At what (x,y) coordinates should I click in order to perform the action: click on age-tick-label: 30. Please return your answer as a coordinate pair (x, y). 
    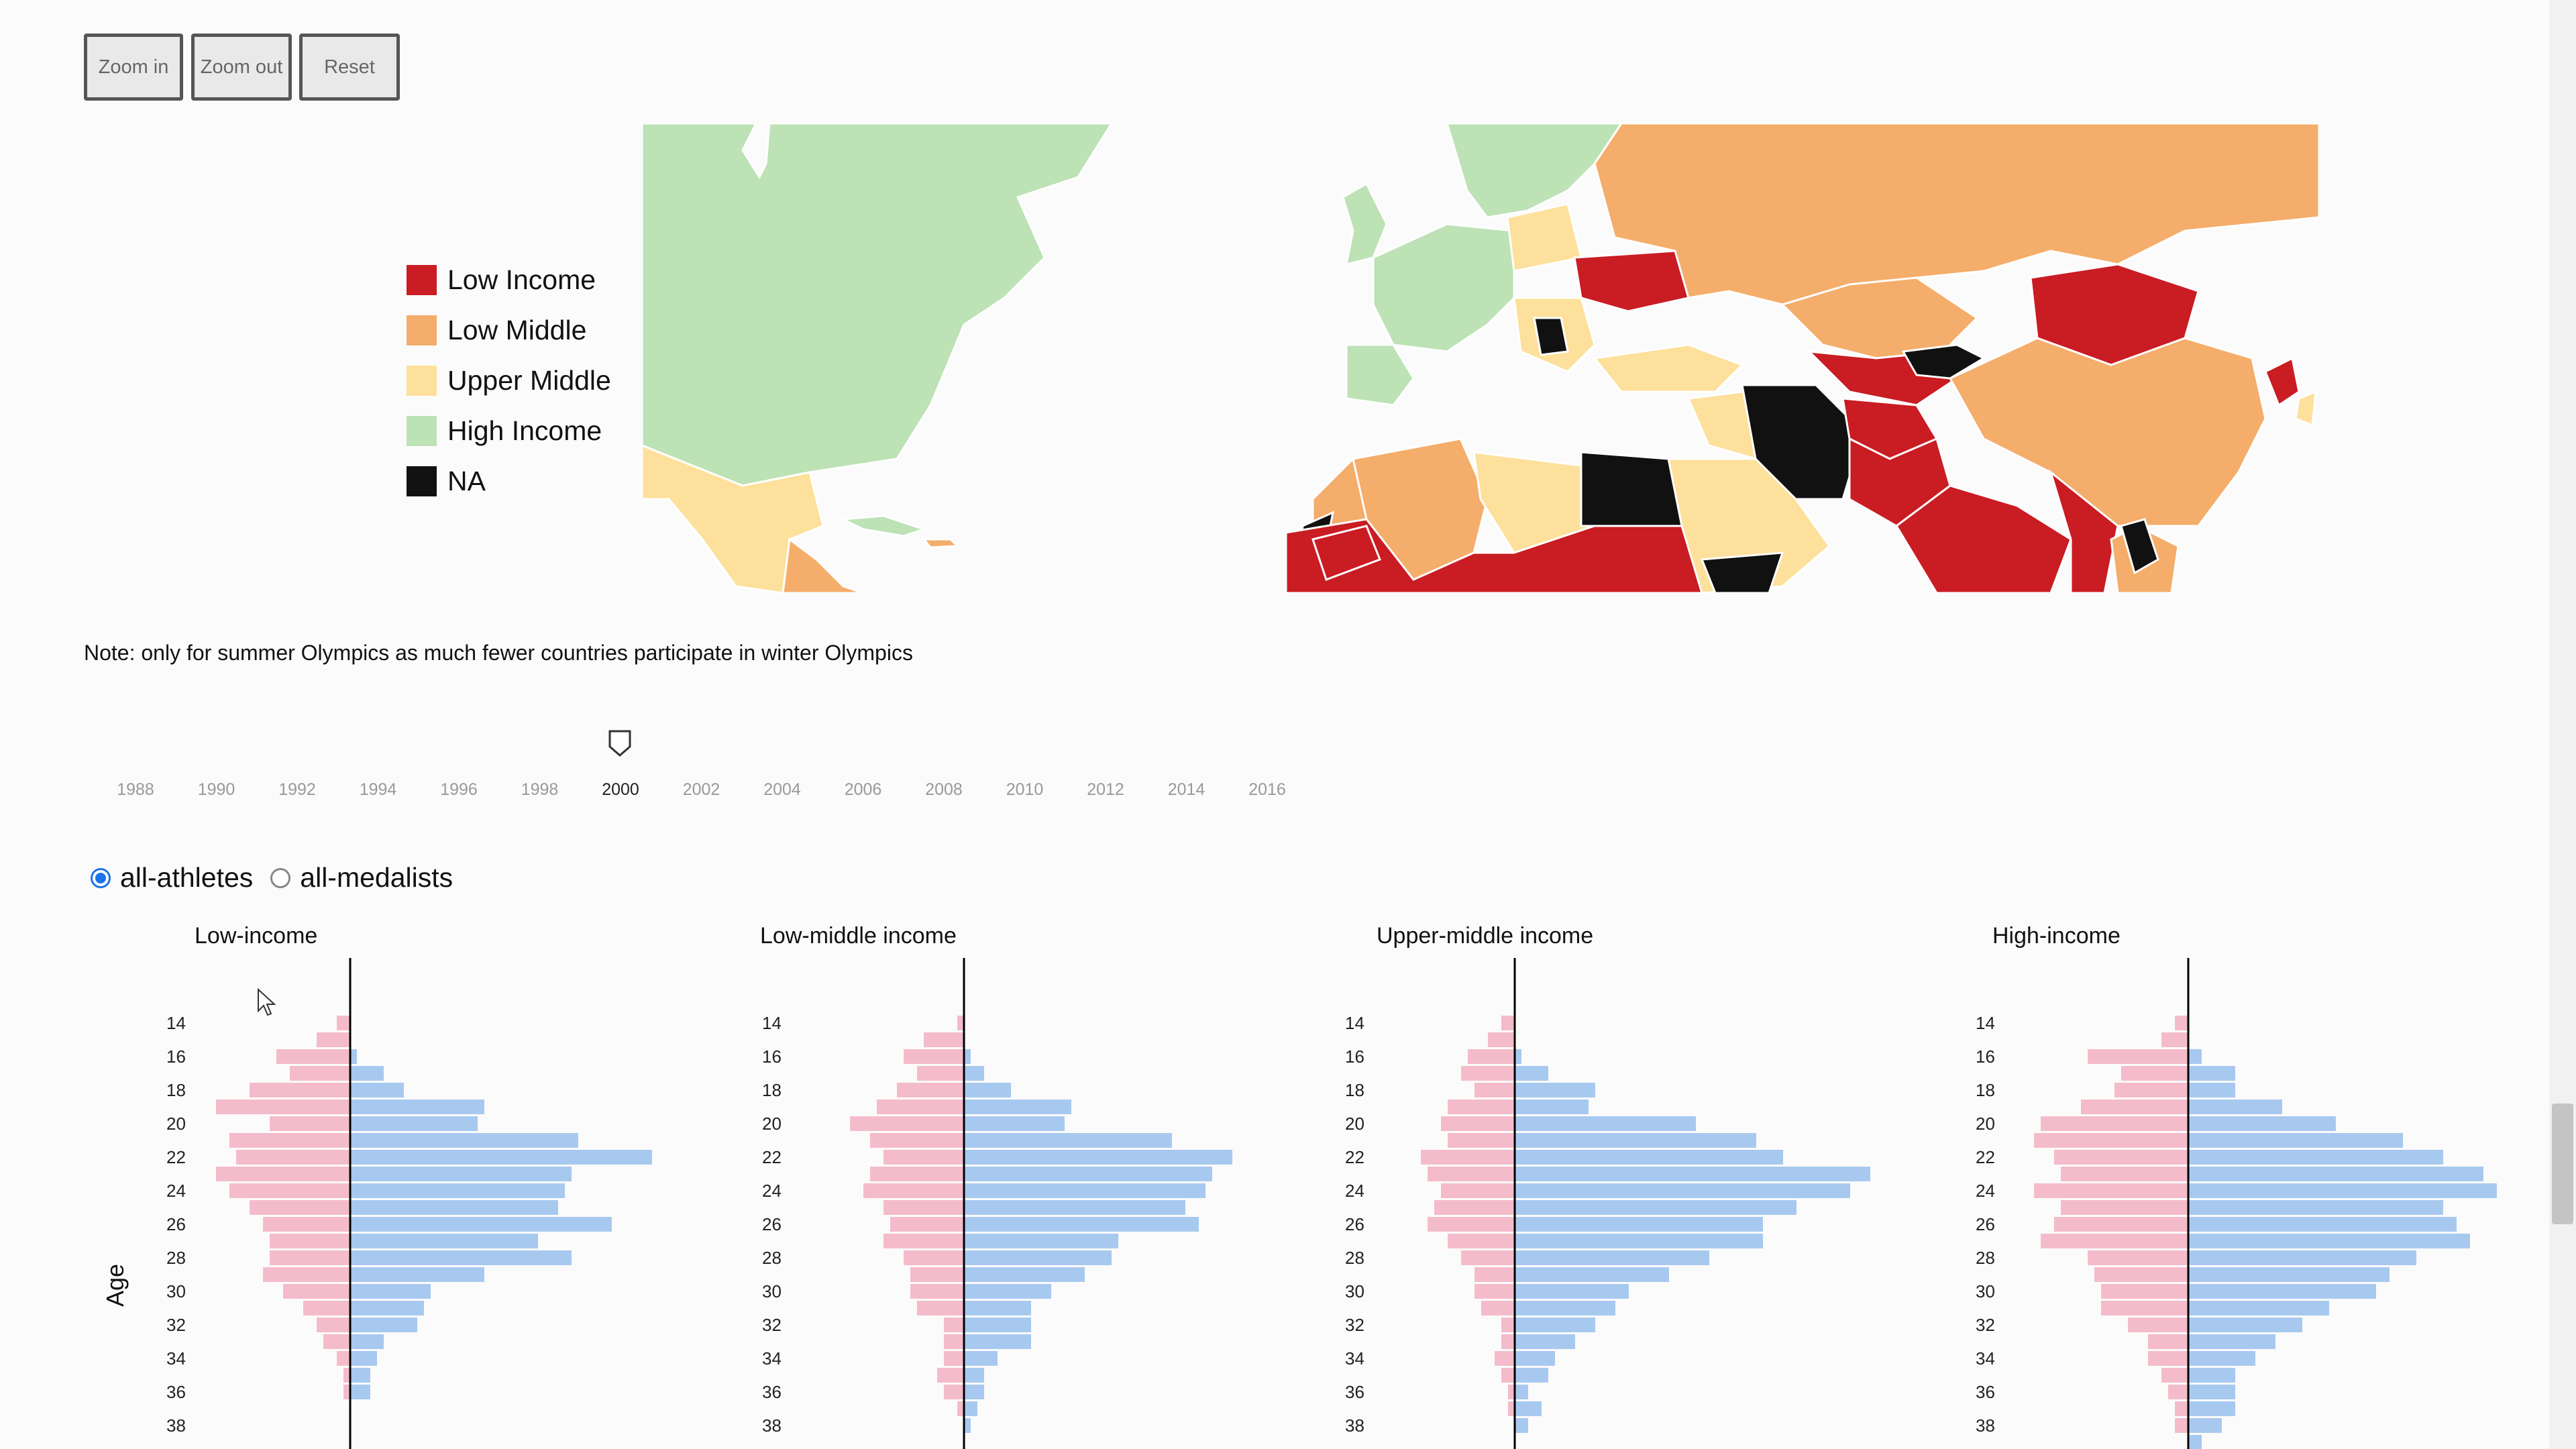
    Looking at the image, I should click on (1354, 1291).